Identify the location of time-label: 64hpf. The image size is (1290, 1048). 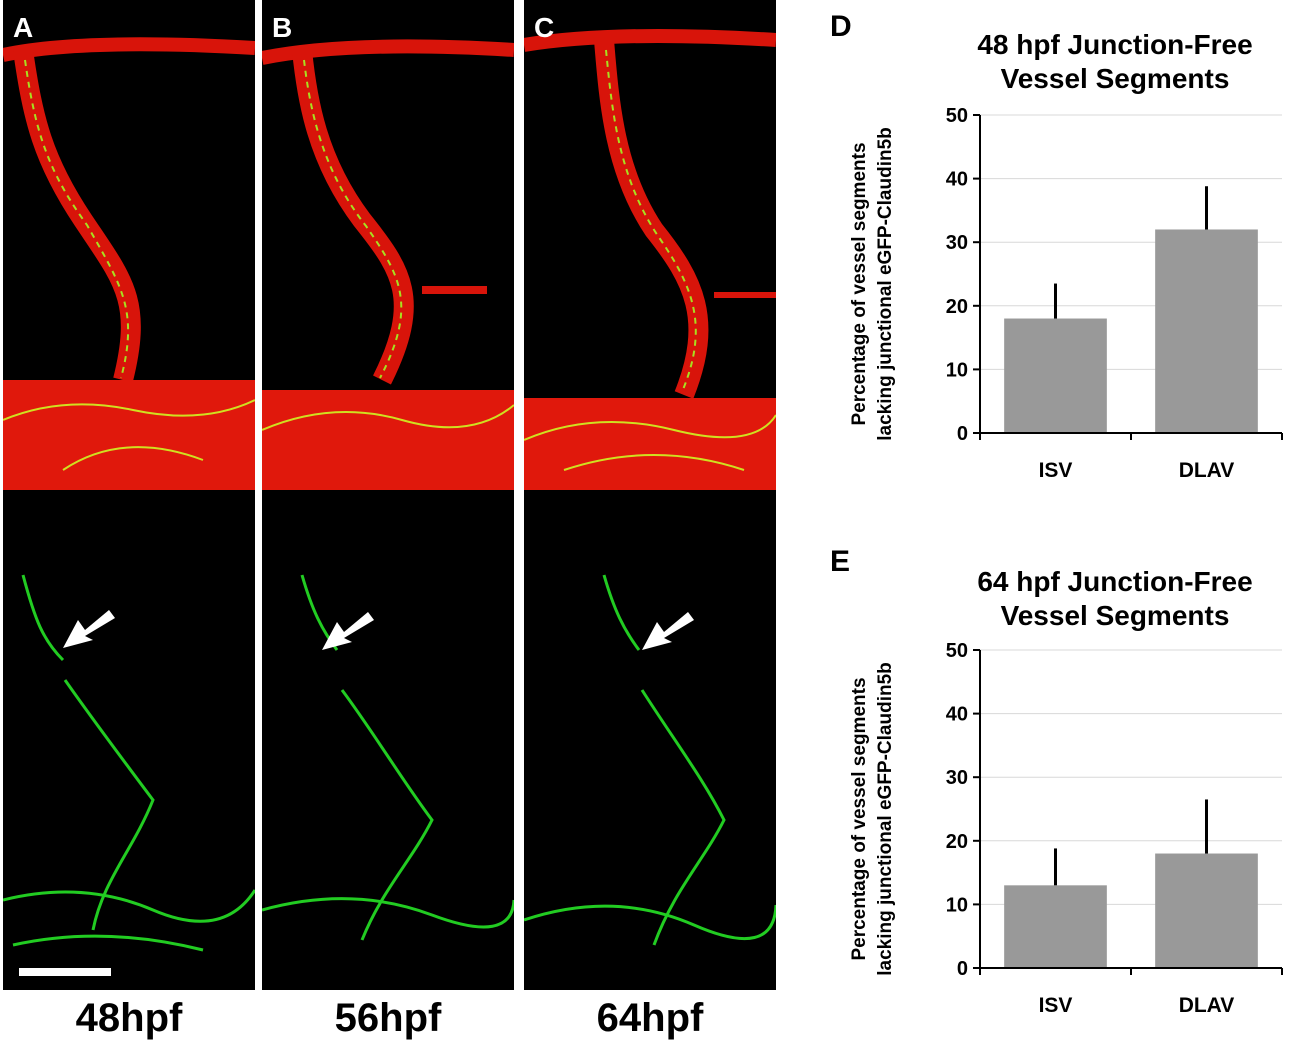
(650, 1018).